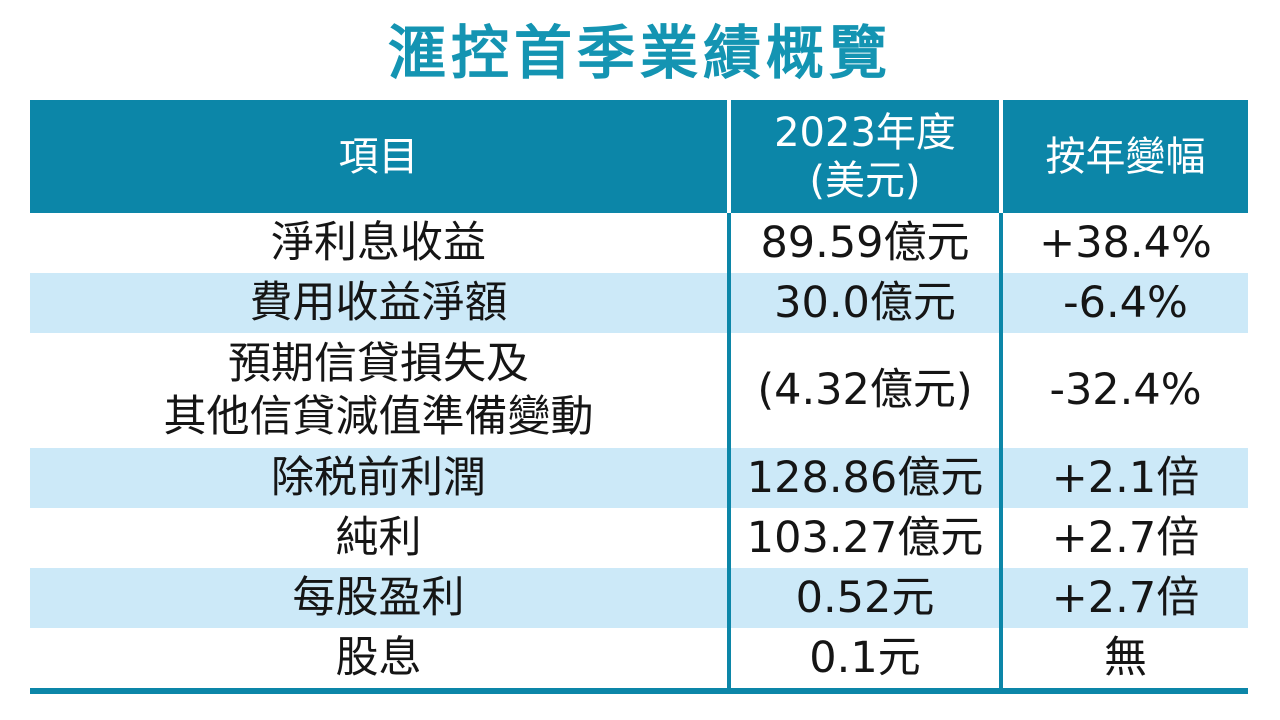  I want to click on cell-change: +2.1倍, so click(1123, 478).